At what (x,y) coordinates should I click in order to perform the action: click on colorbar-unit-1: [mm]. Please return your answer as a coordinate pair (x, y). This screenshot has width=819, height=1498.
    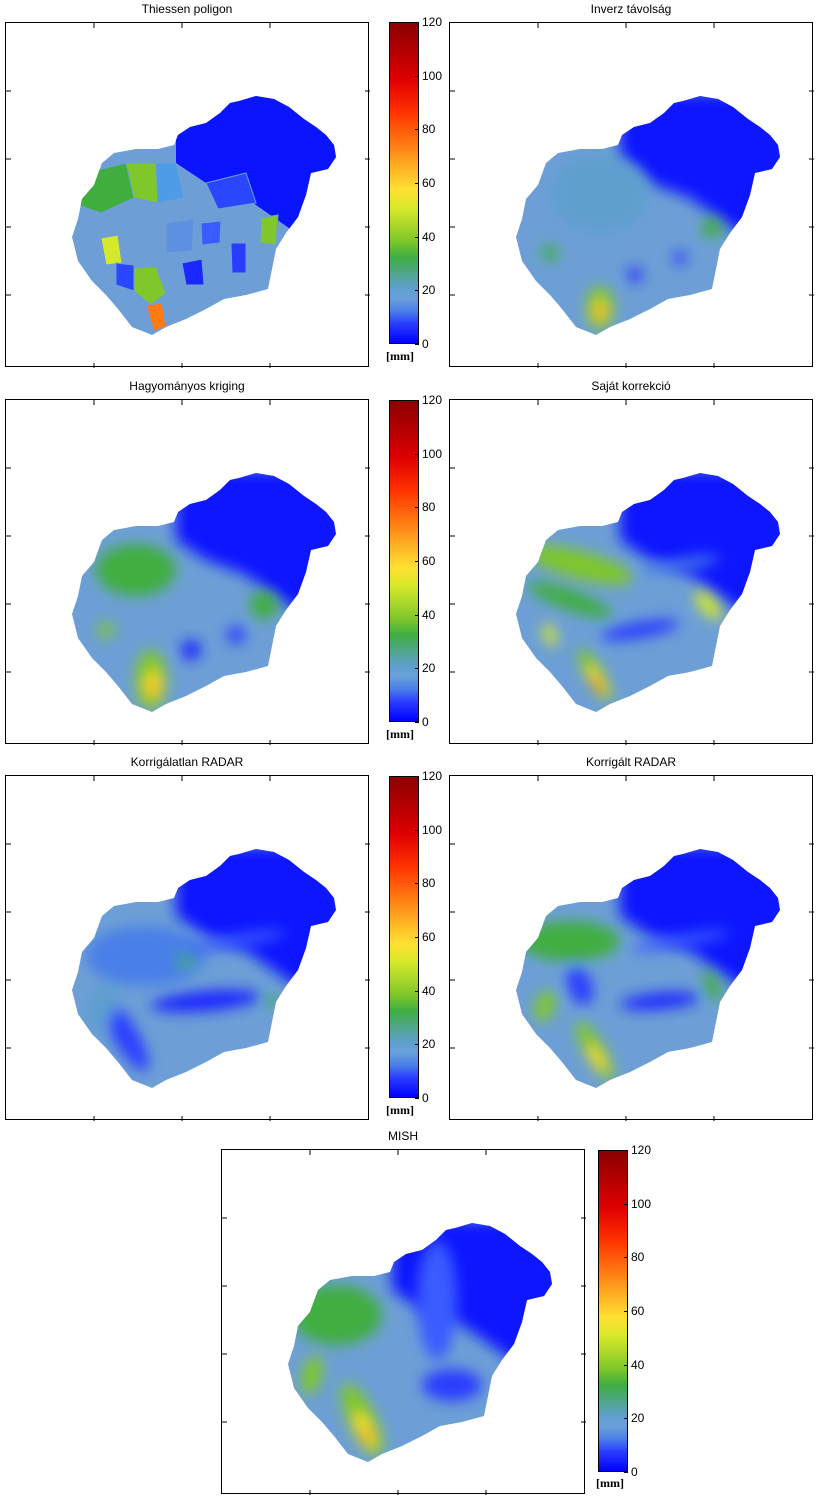
    Looking at the image, I should click on (400, 356).